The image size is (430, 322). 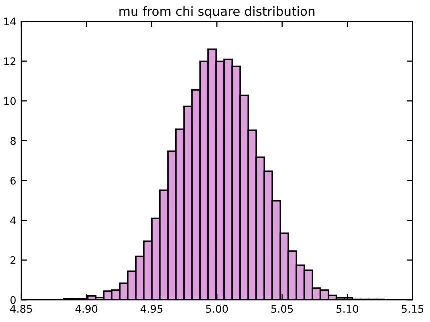 I want to click on y-tick-label: 8, so click(x=13, y=141).